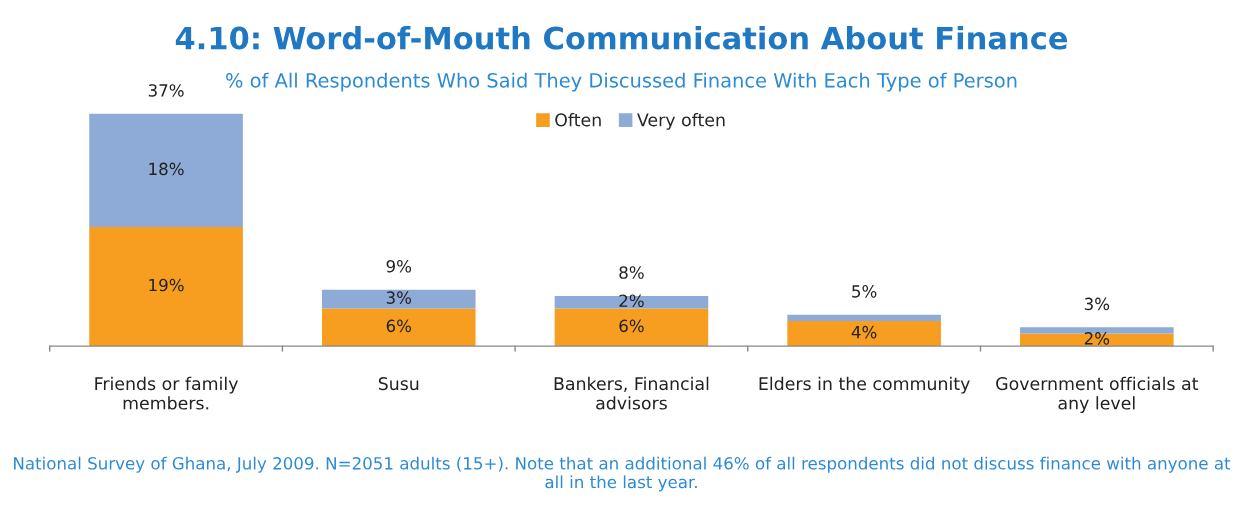  Describe the element at coordinates (166, 393) in the screenshot. I see `x-tick-label: Friends or family members.` at that location.